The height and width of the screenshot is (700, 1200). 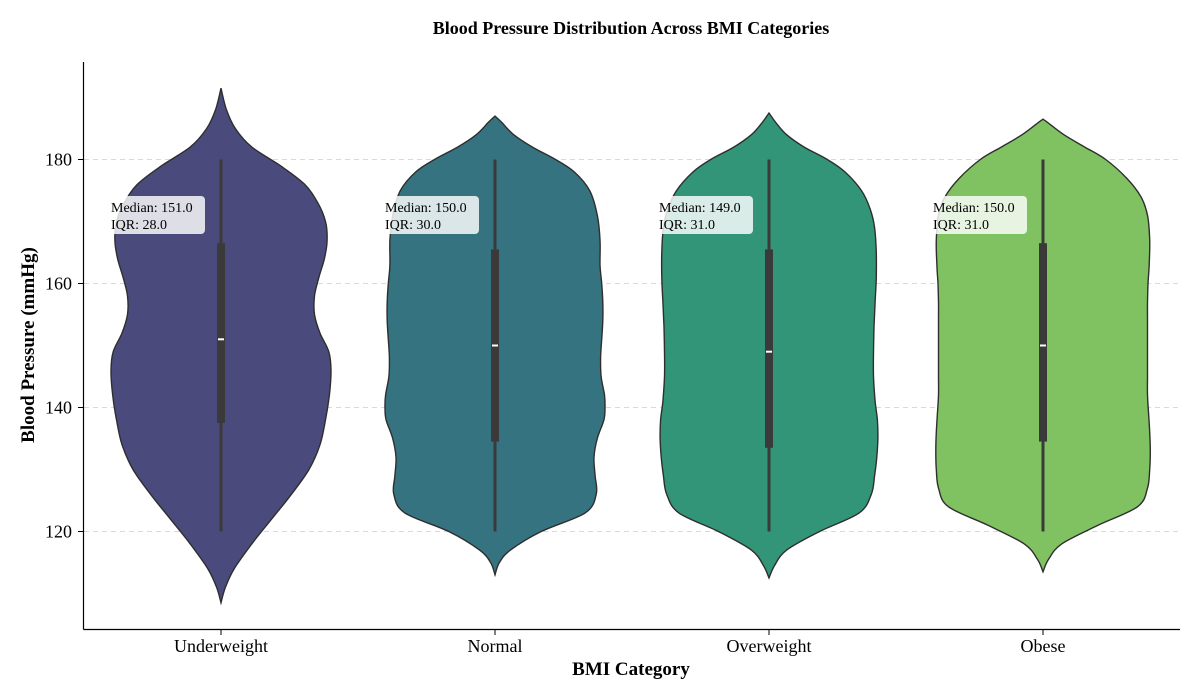 I want to click on y-tick-label: 160, so click(x=58, y=284).